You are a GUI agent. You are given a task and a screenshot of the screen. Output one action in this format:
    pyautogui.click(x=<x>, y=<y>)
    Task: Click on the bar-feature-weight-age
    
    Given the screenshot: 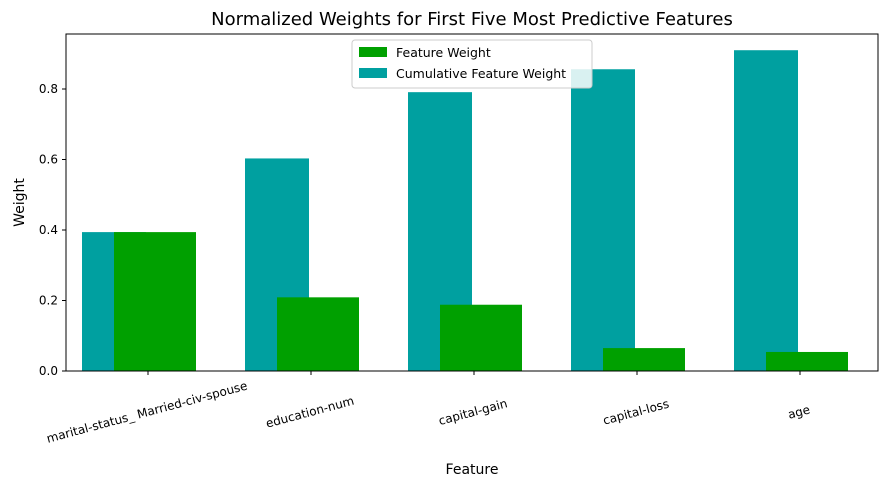 What is the action you would take?
    pyautogui.click(x=807, y=361)
    